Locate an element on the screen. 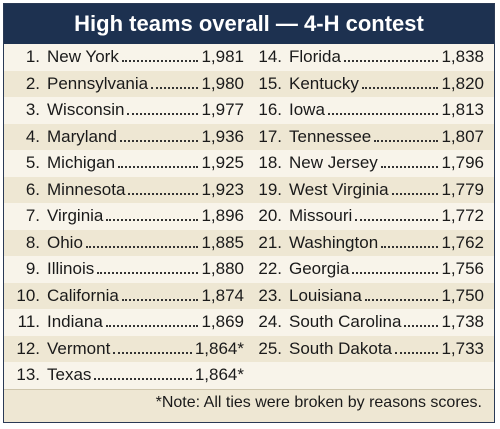 Image resolution: width=500 pixels, height=429 pixels. team-score: 1,896 is located at coordinates (222, 215).